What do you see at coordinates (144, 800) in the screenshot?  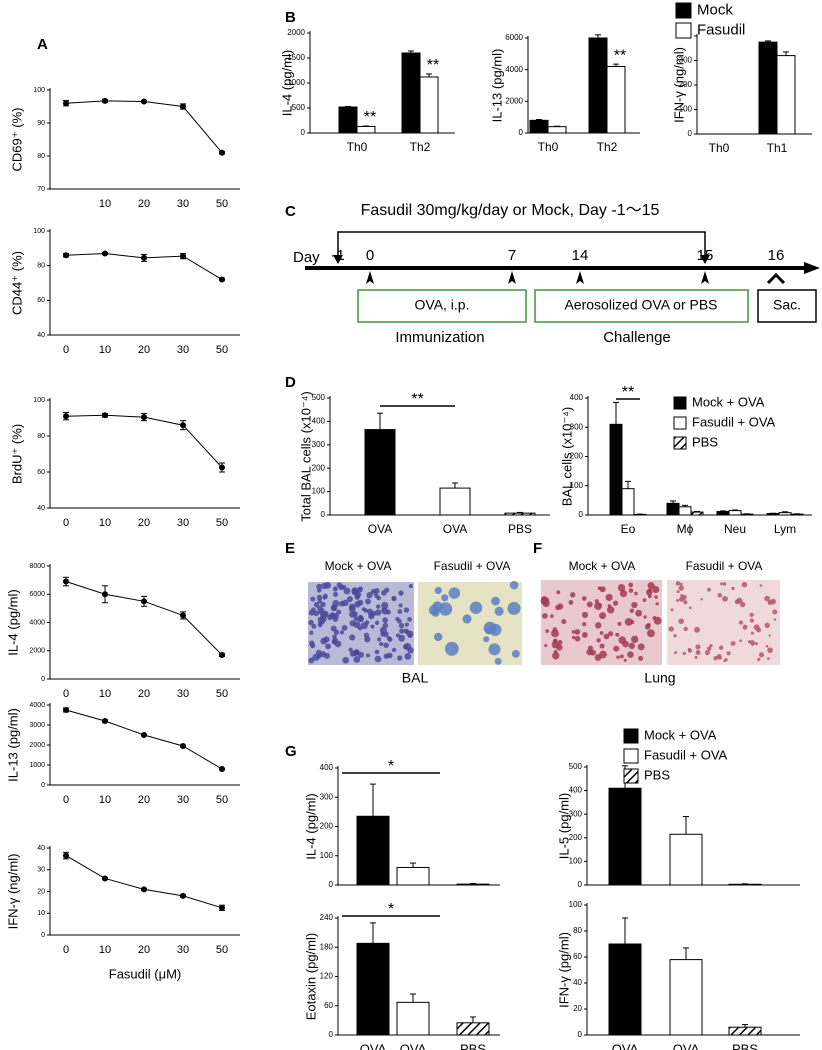 I see `x-tick-label: 20` at bounding box center [144, 800].